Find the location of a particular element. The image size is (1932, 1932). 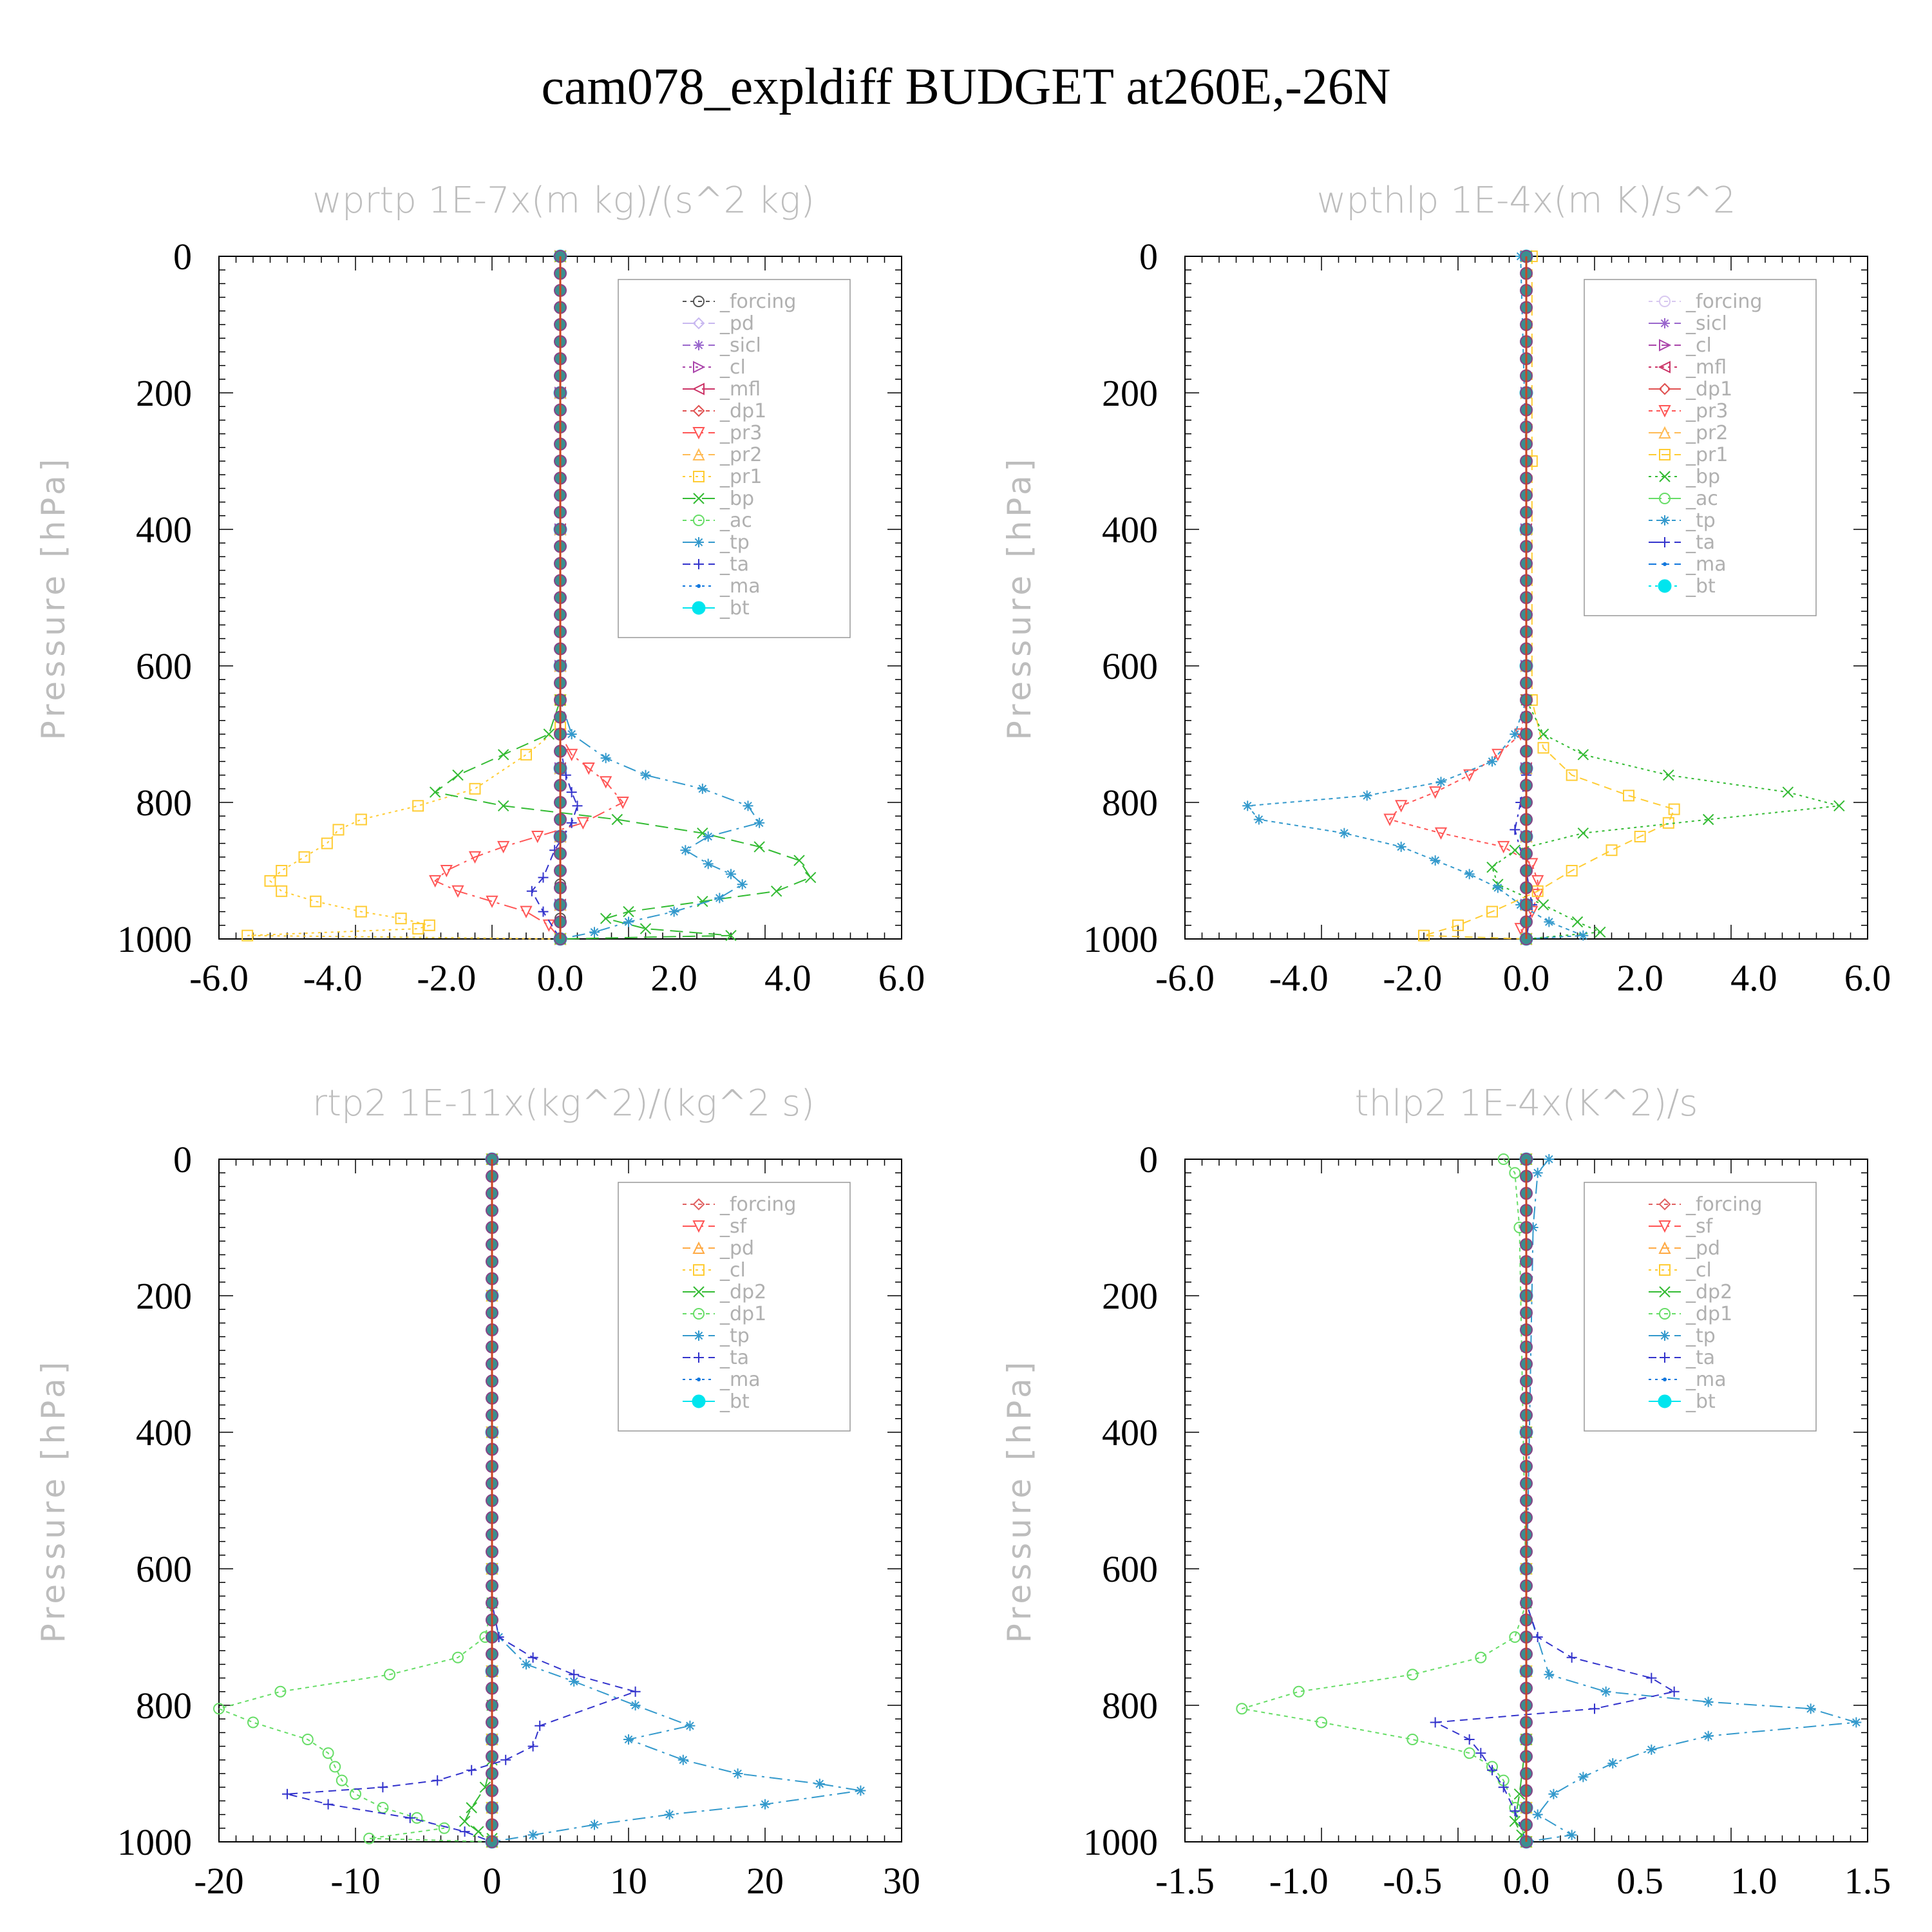

legend-label: _mfl is located at coordinates (1706, 367).